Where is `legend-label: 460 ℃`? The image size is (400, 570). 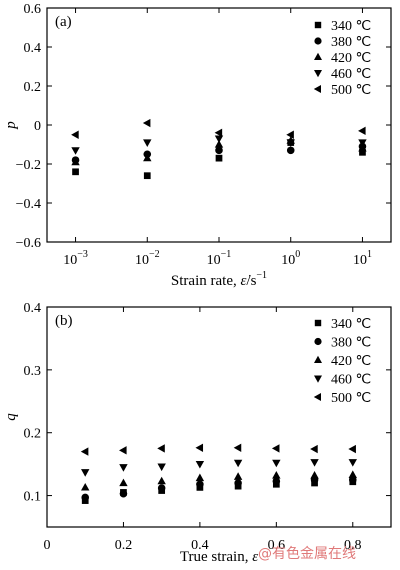
legend-label: 460 ℃ is located at coordinates (351, 74).